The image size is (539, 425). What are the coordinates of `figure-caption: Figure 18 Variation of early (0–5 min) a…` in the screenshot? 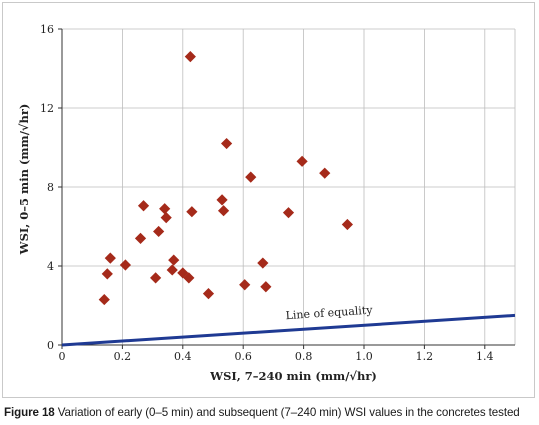 It's located at (270, 413).